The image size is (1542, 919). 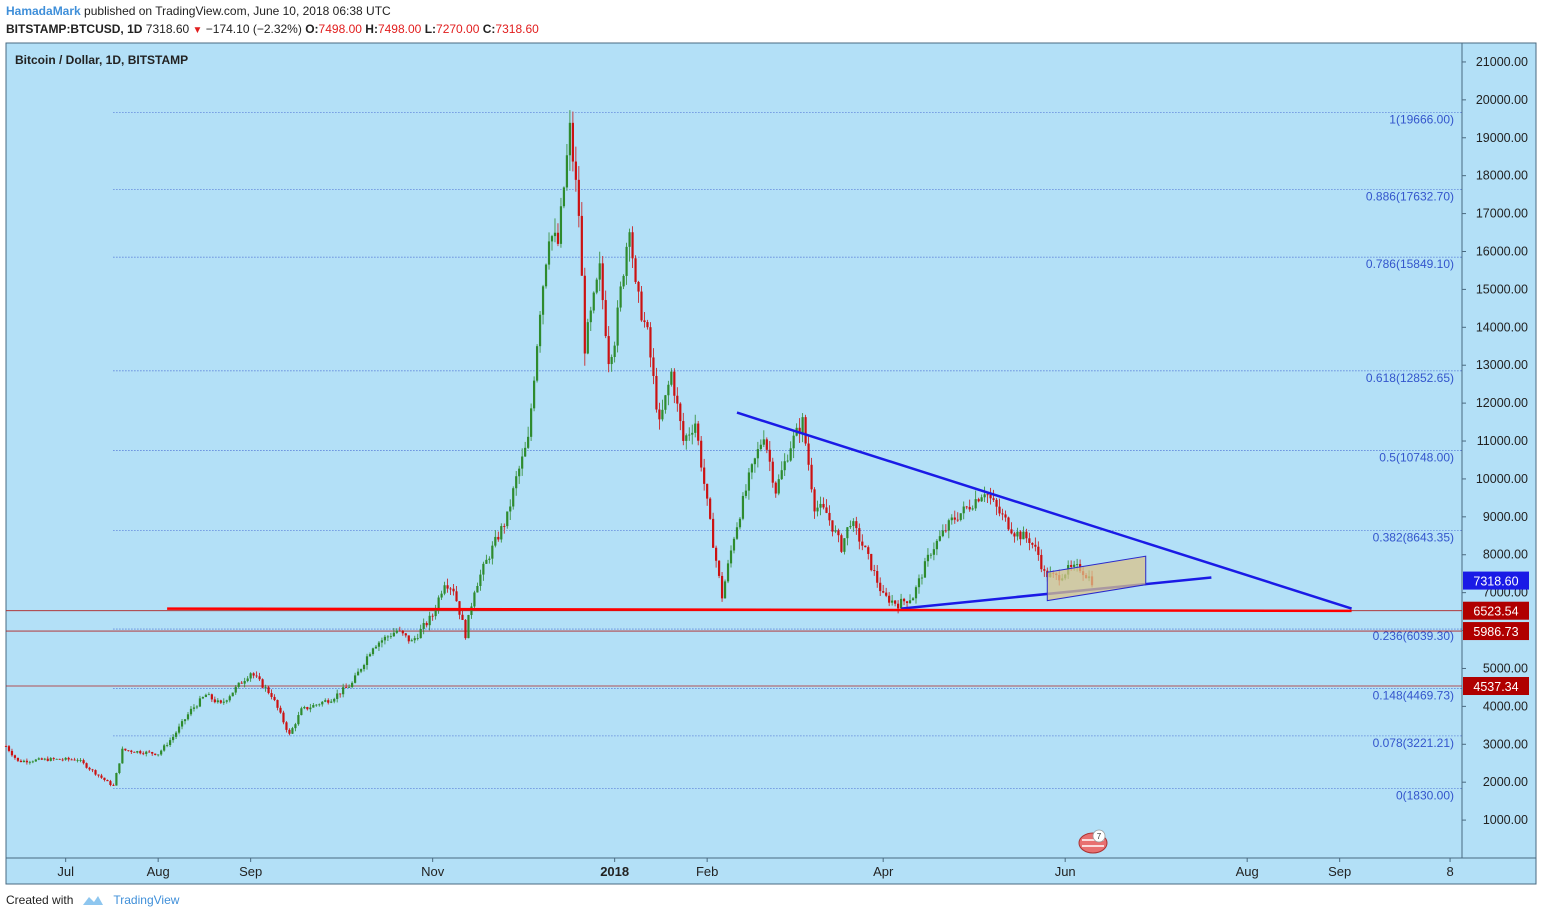 I want to click on fib-label: 0.5(10748.00), so click(x=1416, y=458).